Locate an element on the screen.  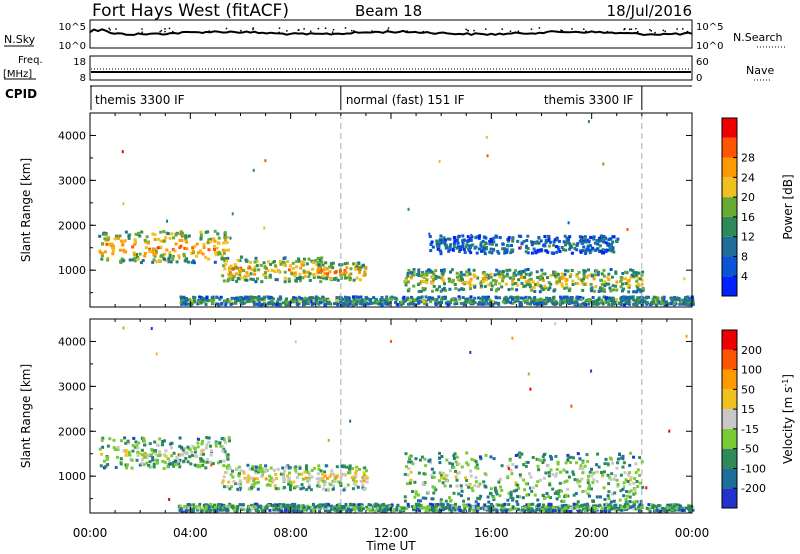
noise-dots is located at coordinates (398, 30).